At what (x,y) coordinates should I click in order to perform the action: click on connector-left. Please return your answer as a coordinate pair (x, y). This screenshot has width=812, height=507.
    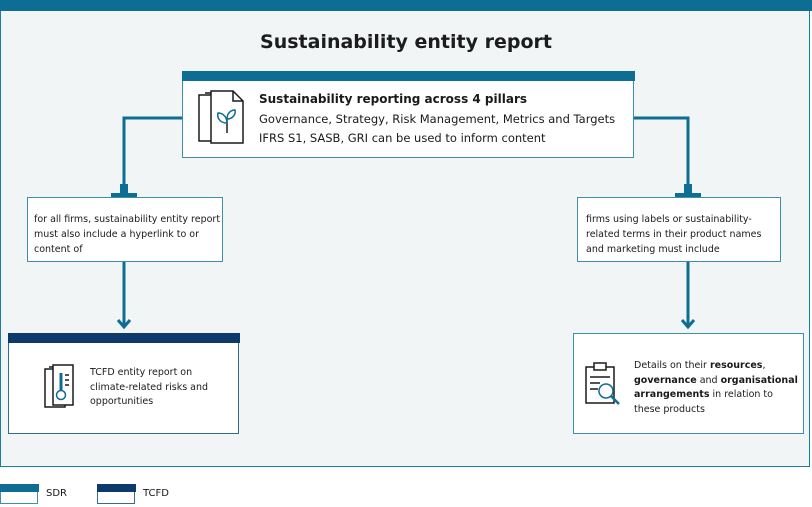
    Looking at the image, I should click on (152, 151).